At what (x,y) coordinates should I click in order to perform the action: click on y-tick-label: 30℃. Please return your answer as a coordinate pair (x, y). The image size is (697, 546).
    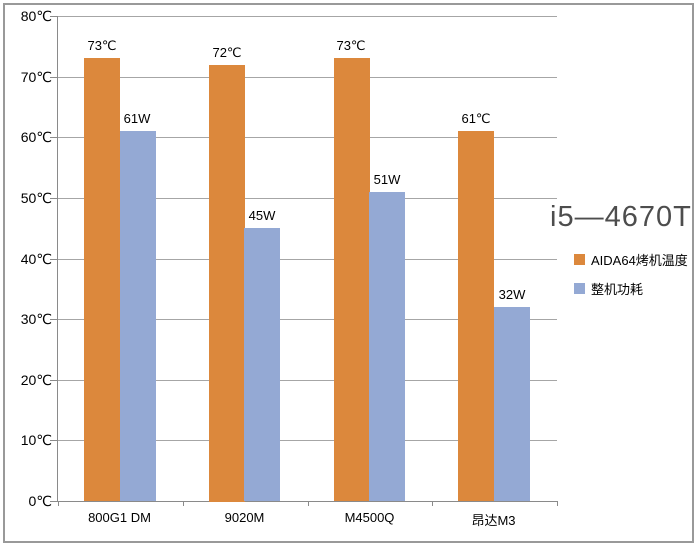
    Looking at the image, I should click on (36, 319).